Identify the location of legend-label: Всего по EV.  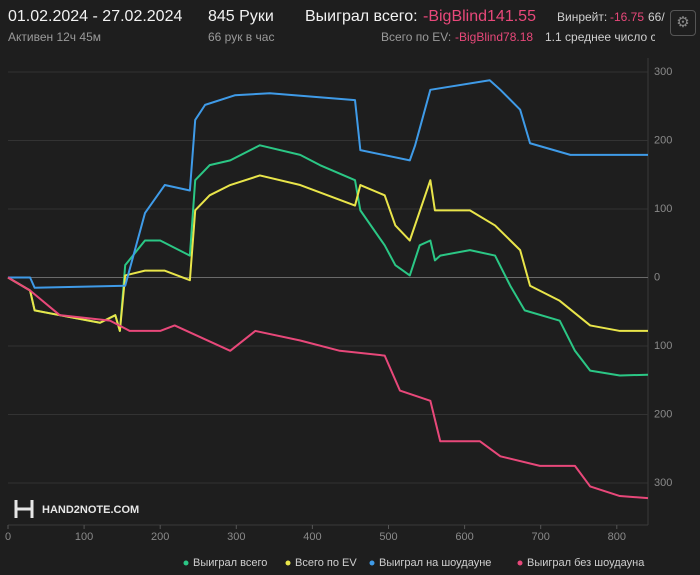
(326, 563).